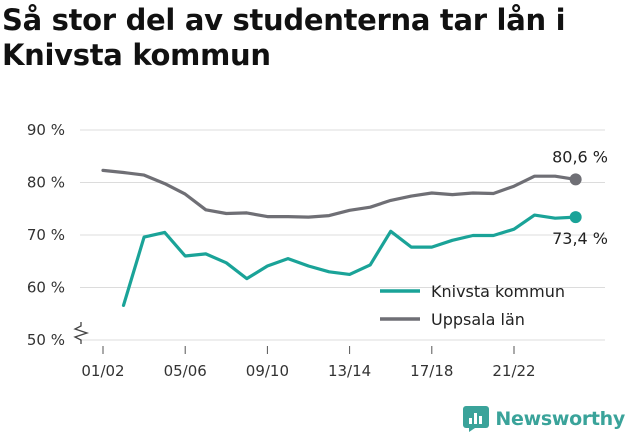 This screenshot has height=439, width=631. Describe the element at coordinates (81, 333) in the screenshot. I see `axis-break-icon` at that location.